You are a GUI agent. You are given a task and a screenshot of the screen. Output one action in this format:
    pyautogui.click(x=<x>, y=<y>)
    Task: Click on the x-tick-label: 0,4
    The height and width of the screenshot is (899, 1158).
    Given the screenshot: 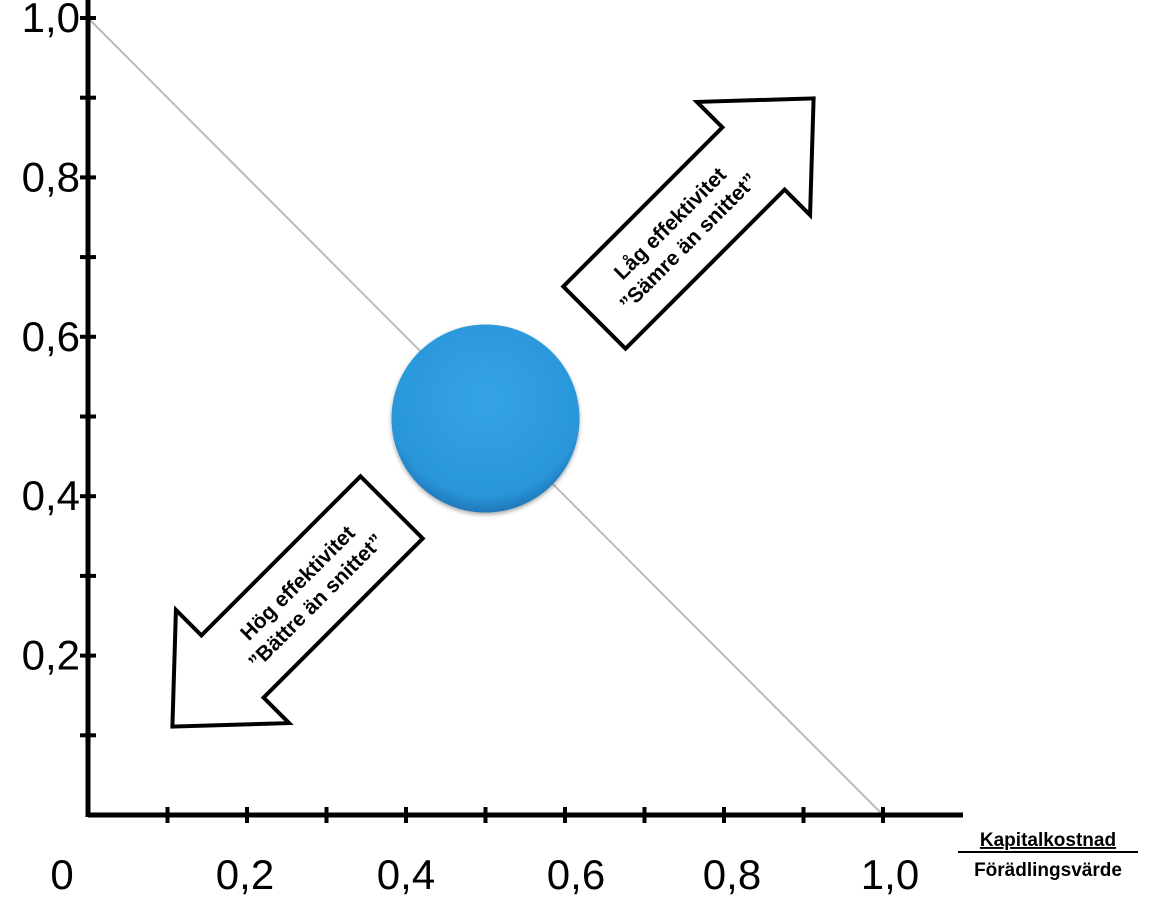 What is the action you would take?
    pyautogui.click(x=406, y=874)
    